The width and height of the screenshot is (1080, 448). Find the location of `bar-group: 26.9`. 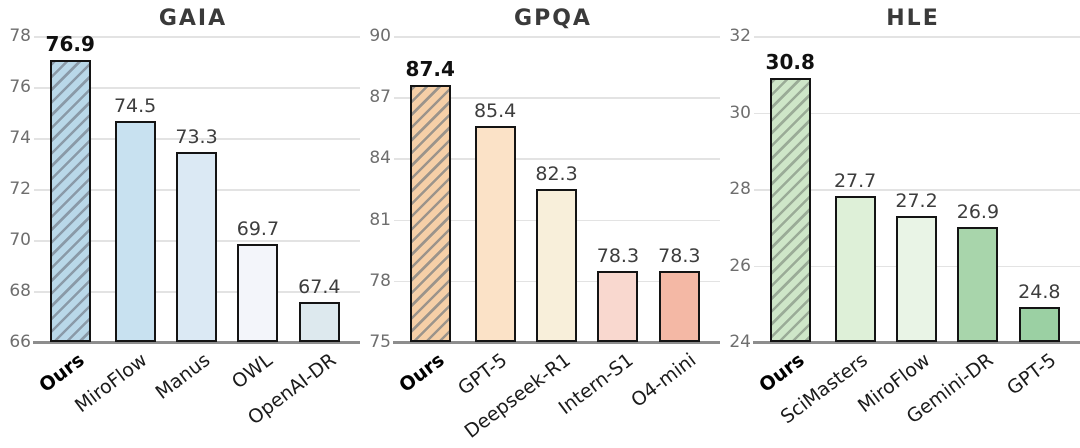

bar-group: 26.9 is located at coordinates (978, 271).